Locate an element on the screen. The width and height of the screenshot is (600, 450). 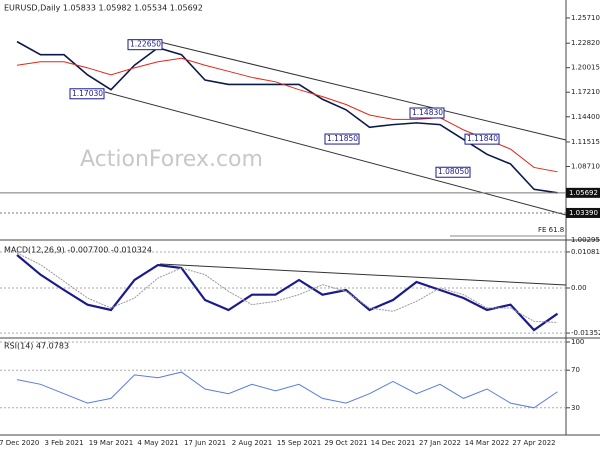
y-tick-label: 100 is located at coordinates (577, 342).